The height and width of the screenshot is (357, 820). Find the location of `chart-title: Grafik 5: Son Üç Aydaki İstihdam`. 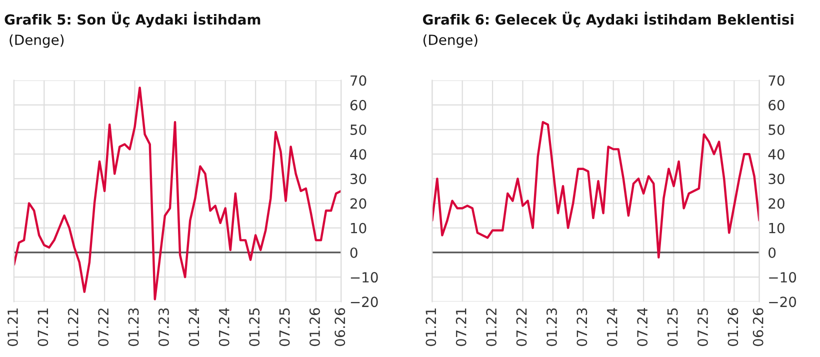

chart-title: Grafik 5: Son Üç Aydaki İstihdam is located at coordinates (132, 20).